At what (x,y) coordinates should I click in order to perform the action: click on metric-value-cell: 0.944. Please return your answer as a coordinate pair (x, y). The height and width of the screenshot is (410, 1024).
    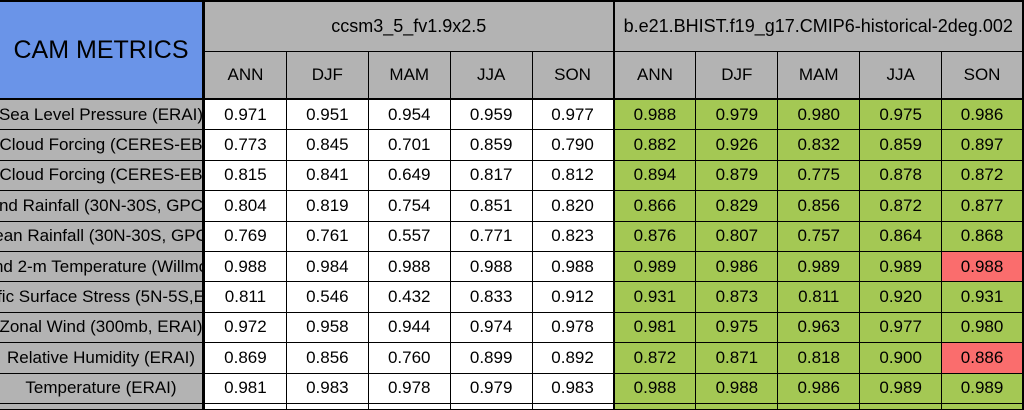
    Looking at the image, I should click on (409, 328).